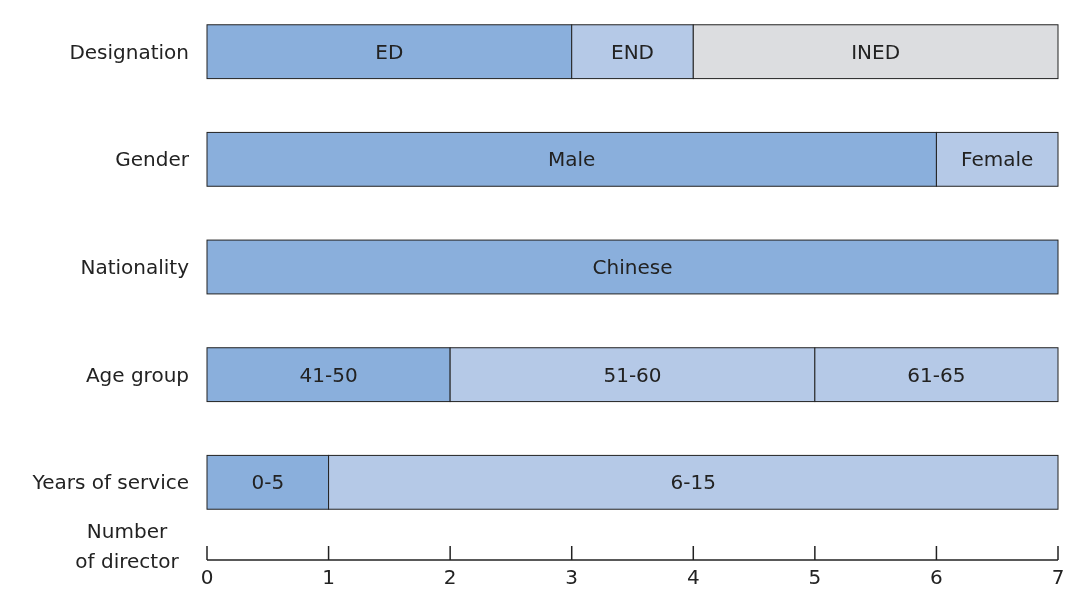 Image resolution: width=1065 pixels, height=613 pixels. Describe the element at coordinates (1058, 577) in the screenshot. I see `x-tick-label: 7` at that location.